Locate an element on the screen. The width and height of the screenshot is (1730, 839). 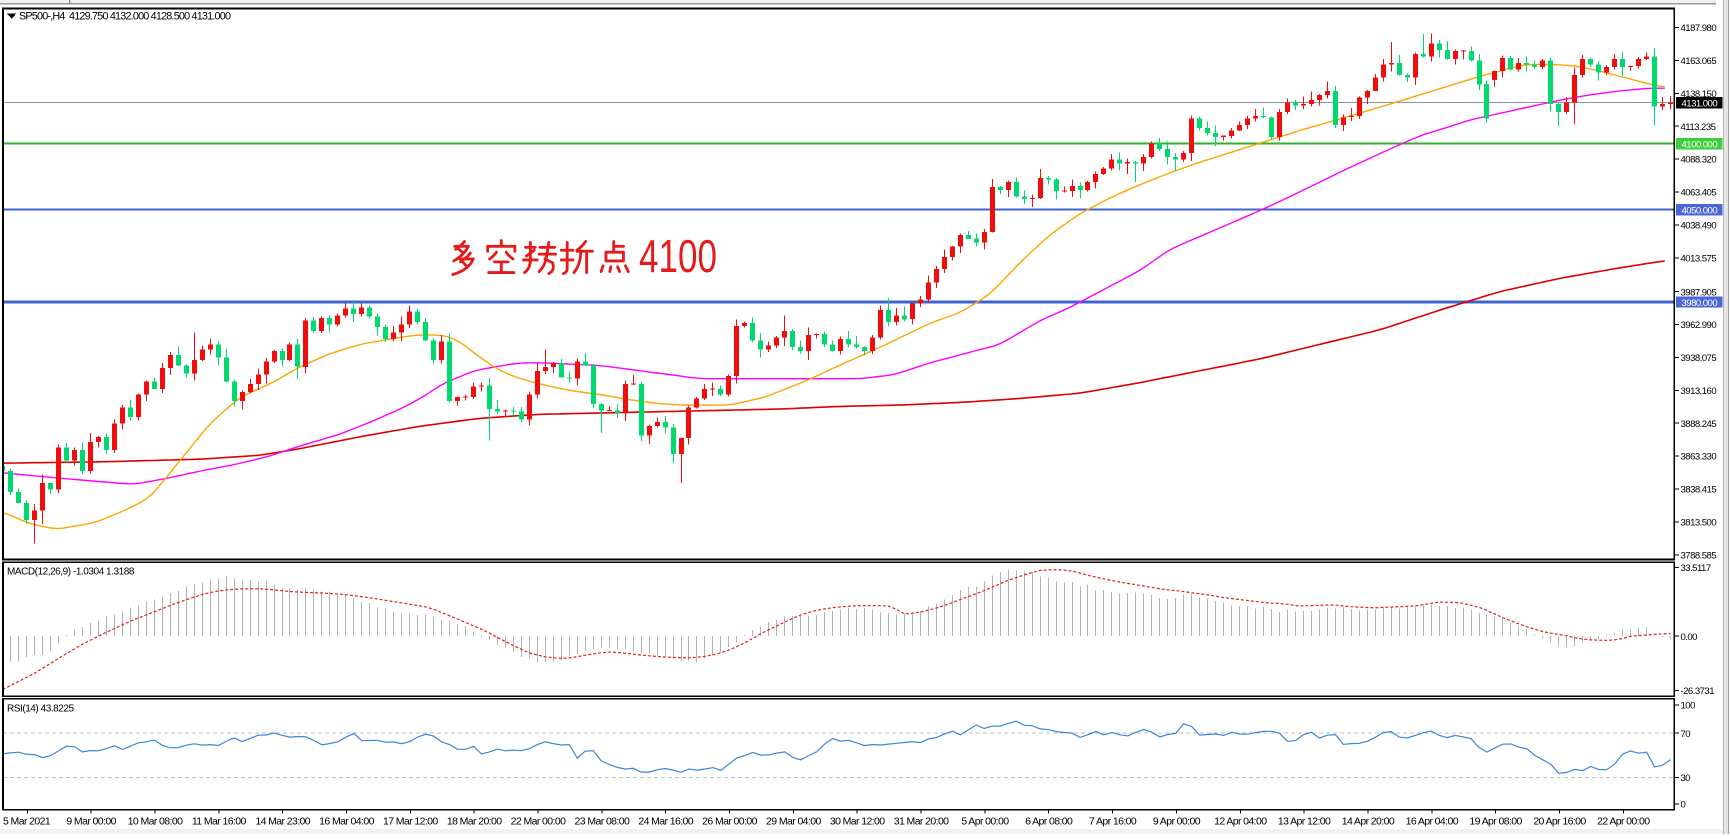
svg-text: RSI(14) 43.8225 is located at coordinates (41, 708).